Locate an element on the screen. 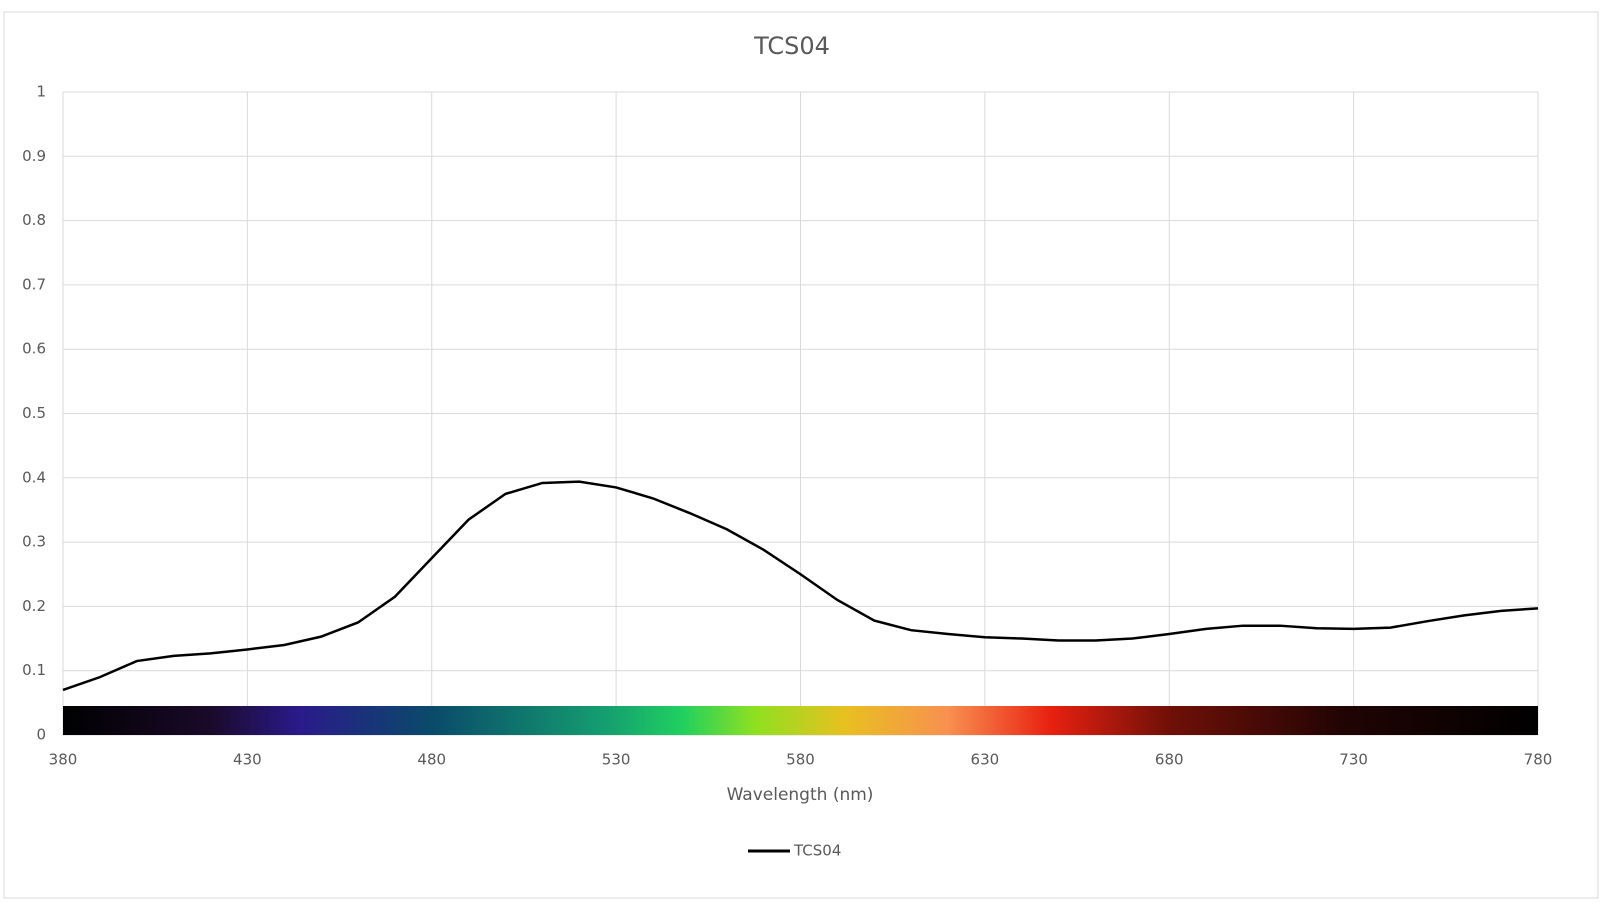  x-tick-label: 380 is located at coordinates (63, 760).